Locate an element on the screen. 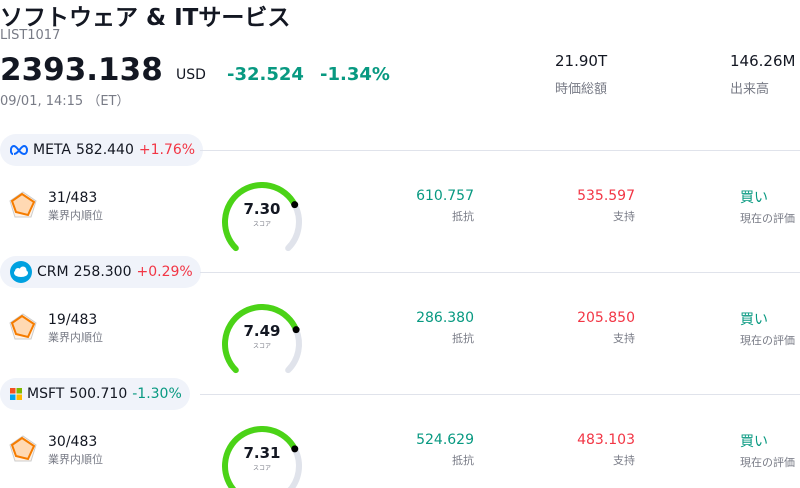  stat-value: 21.90T is located at coordinates (581, 61).